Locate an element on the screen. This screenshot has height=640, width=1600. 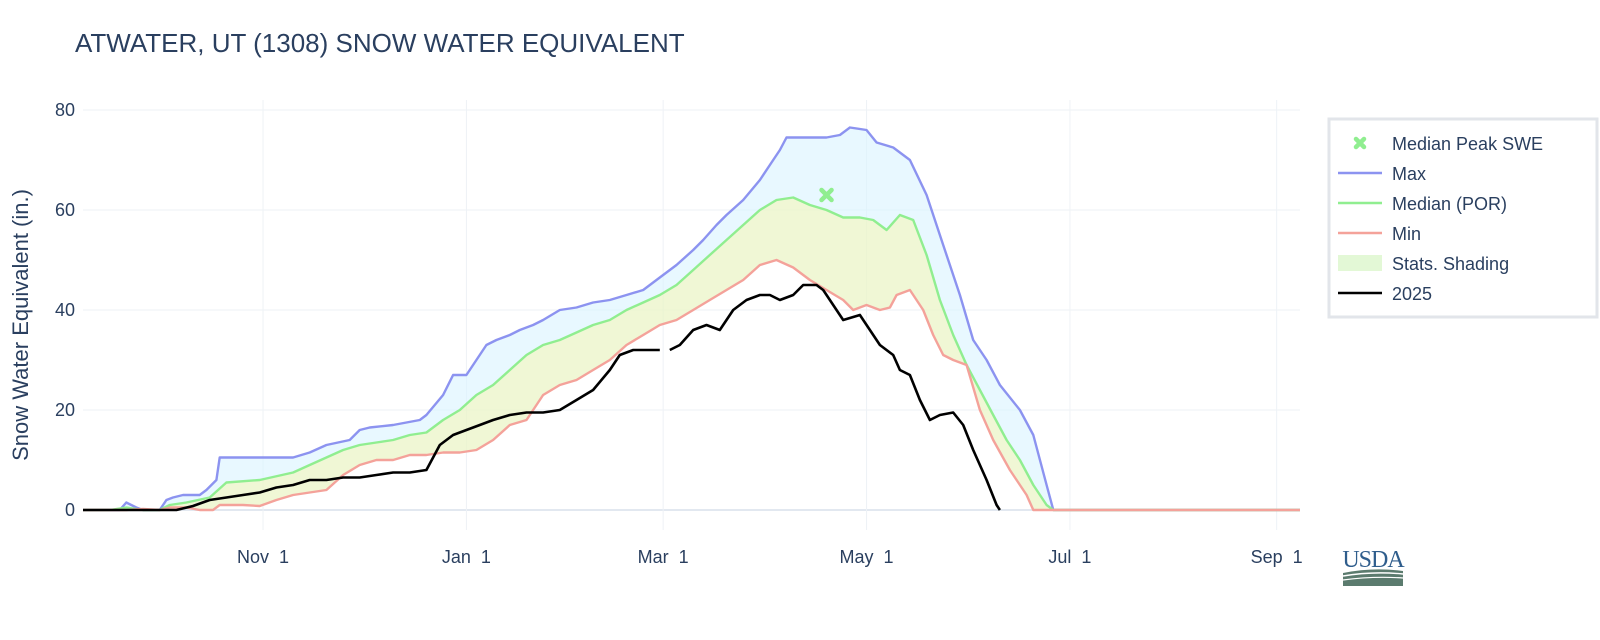
y-axis-label: Snow Water Equivalent (in.) is located at coordinates (20, 325).